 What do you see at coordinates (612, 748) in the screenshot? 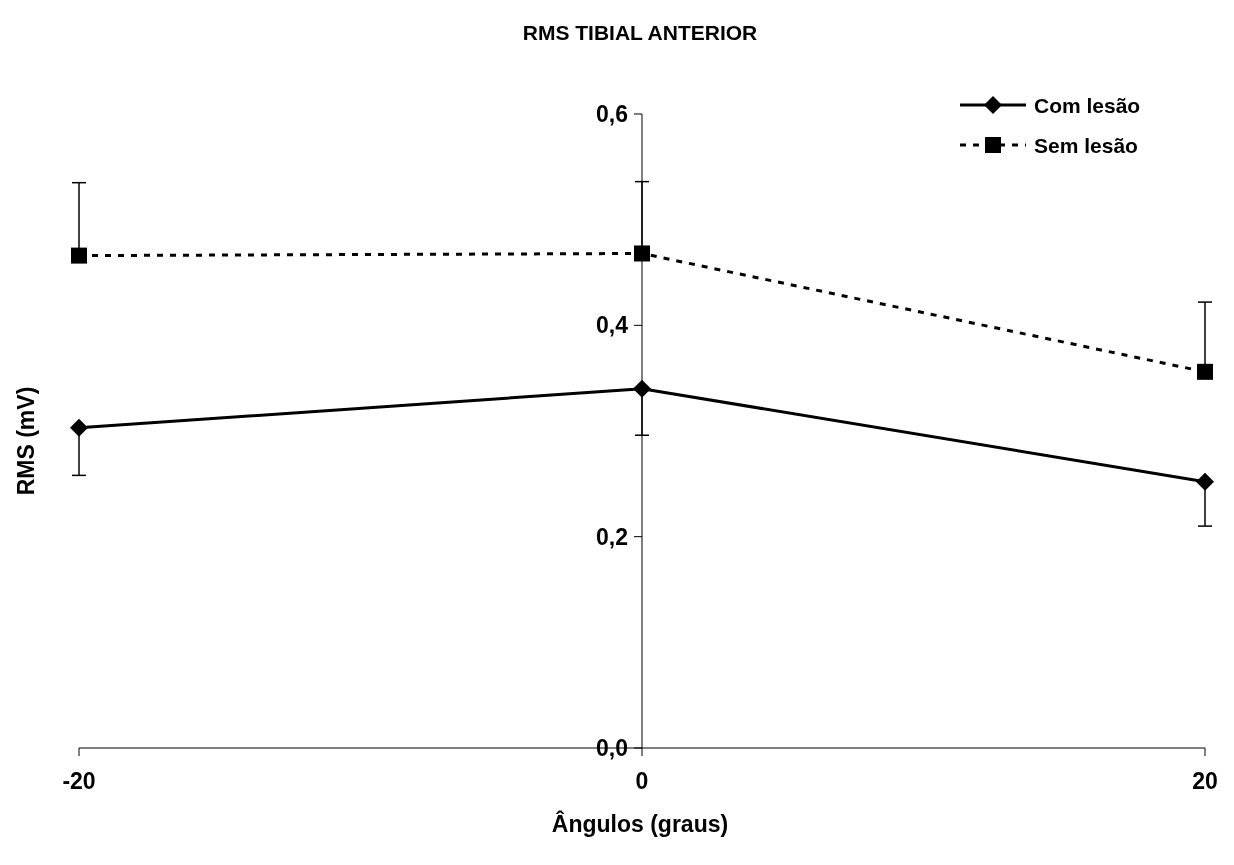
I see `y-tick-label: 0,0` at bounding box center [612, 748].